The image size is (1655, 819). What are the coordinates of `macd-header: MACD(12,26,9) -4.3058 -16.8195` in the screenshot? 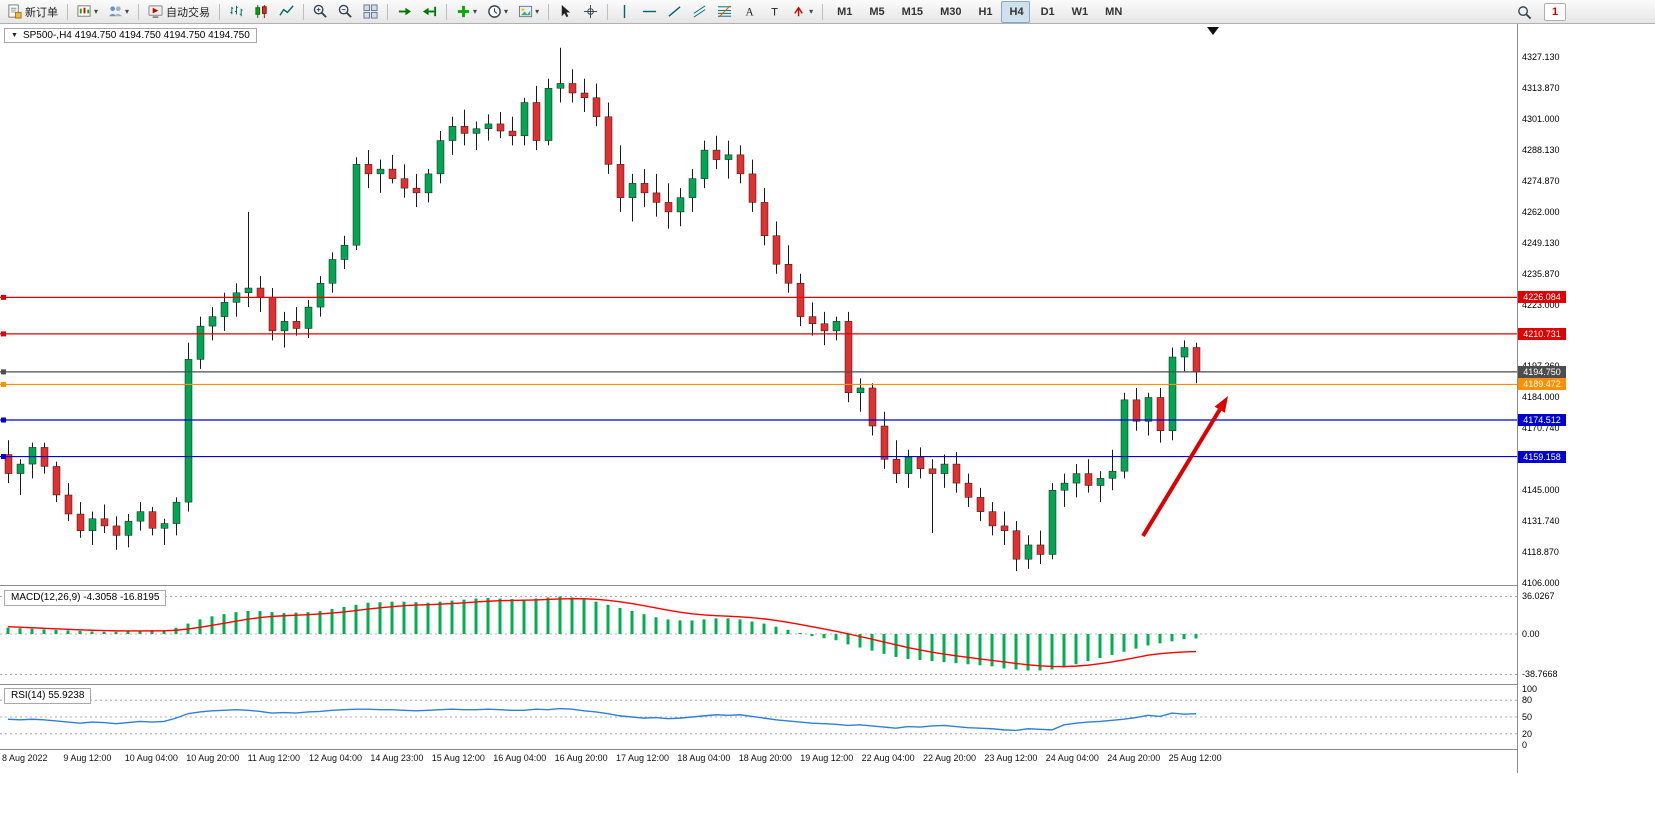 It's located at (85, 598).